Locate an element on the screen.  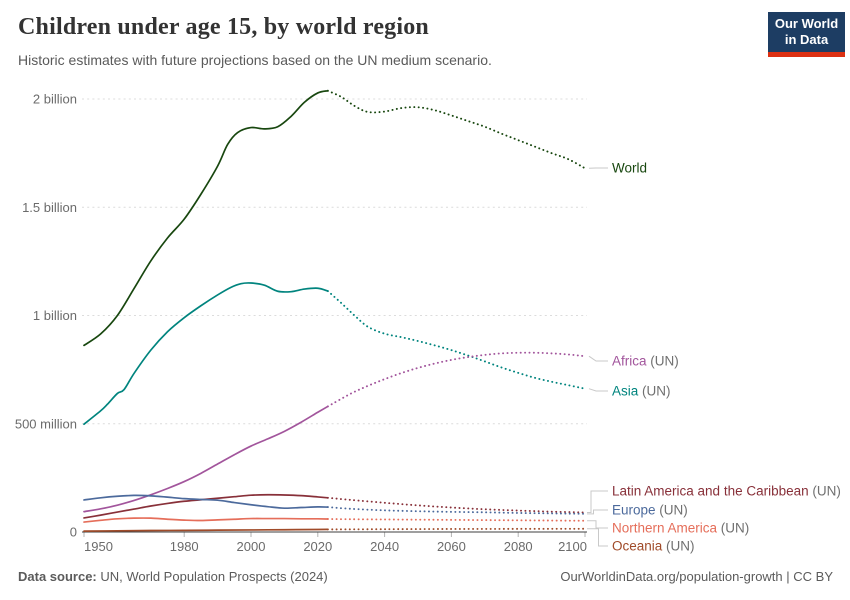
license-label: CC BY is located at coordinates (813, 576).